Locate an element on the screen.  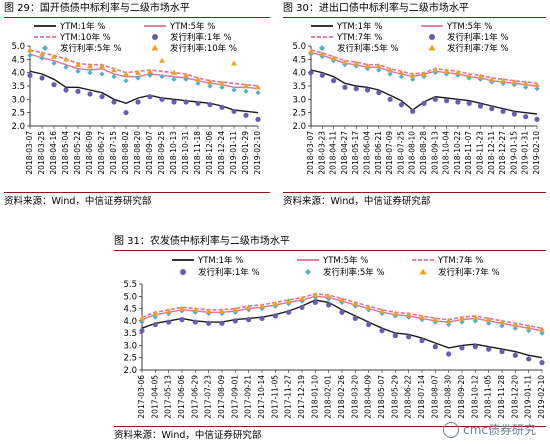
x-tick-label: 2018-09-07 is located at coordinates (149, 153).